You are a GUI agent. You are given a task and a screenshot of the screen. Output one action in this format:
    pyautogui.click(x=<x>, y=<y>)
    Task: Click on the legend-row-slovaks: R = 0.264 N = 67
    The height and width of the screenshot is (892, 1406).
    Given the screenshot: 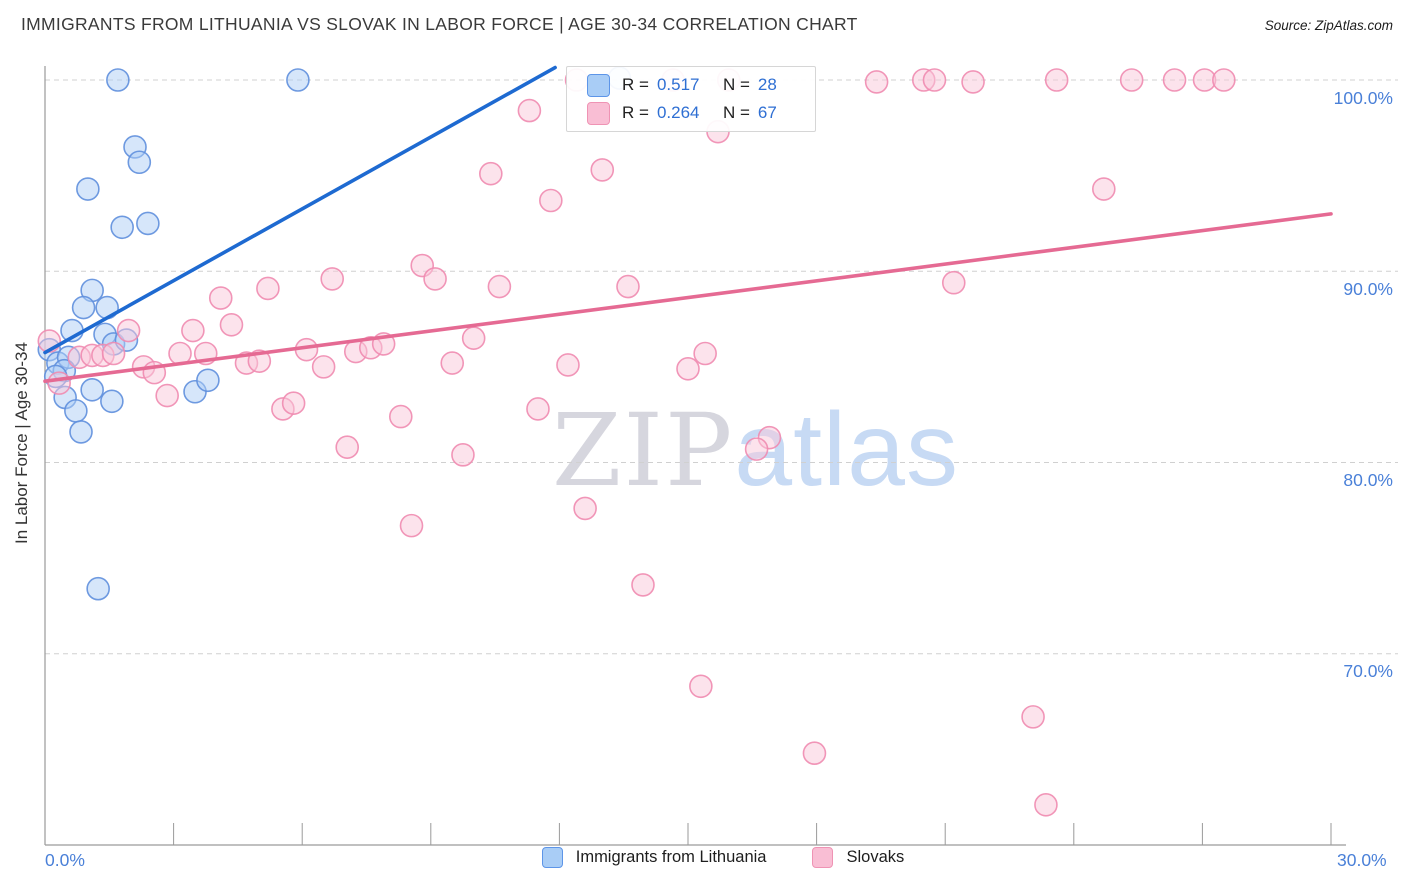 What is the action you would take?
    pyautogui.click(x=701, y=113)
    